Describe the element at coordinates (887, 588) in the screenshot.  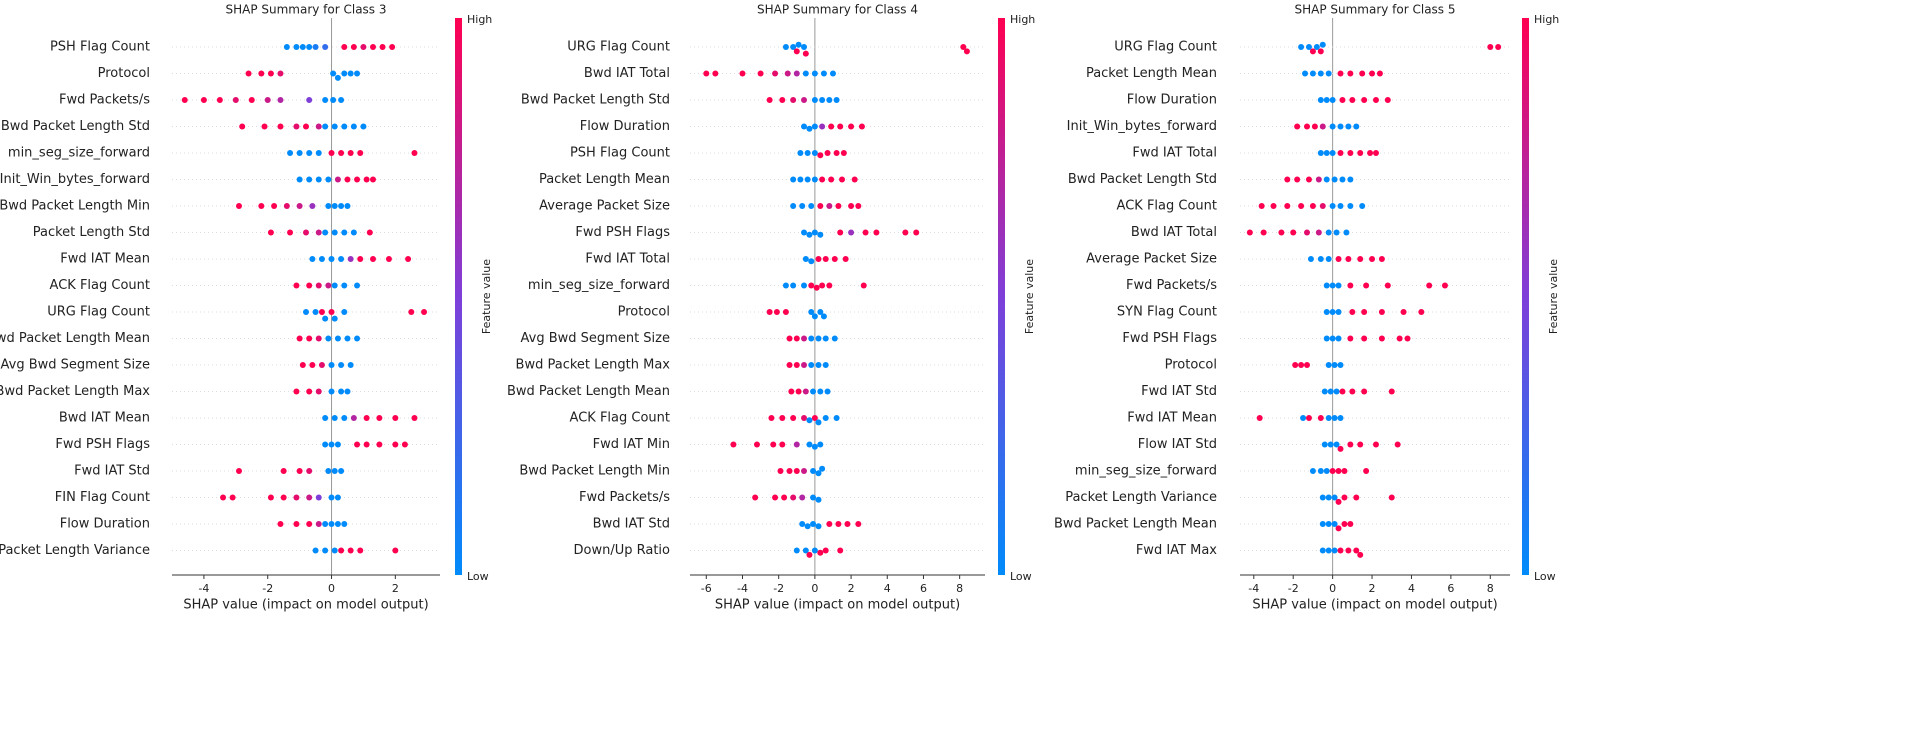
I see `x-tick-label: 4` at that location.